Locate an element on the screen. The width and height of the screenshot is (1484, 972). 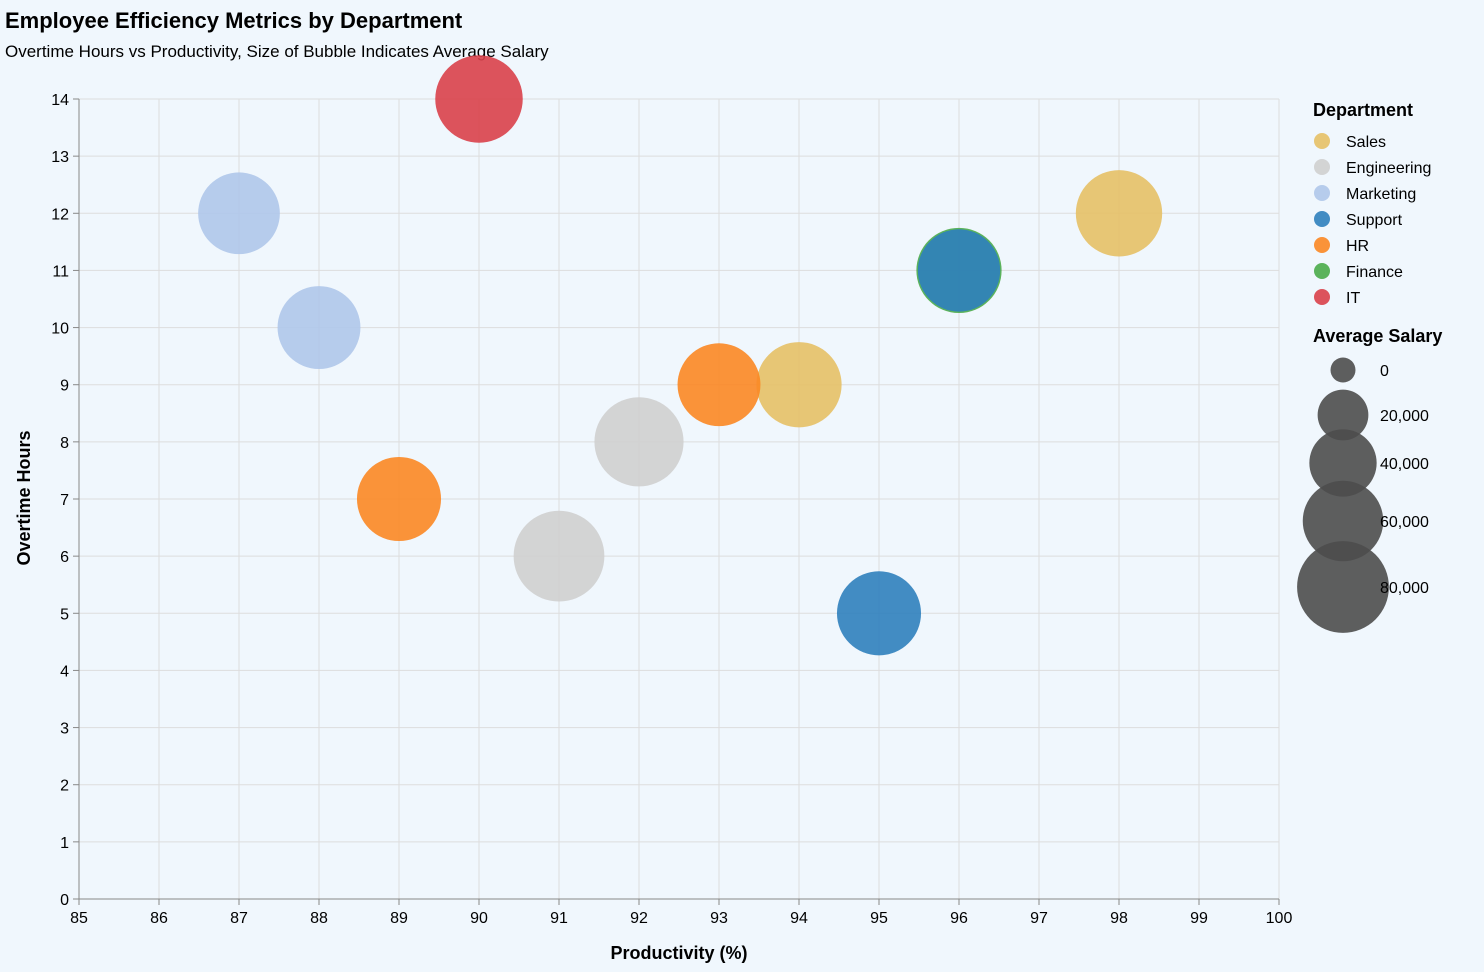
legend-label-support: Support is located at coordinates (1374, 220).